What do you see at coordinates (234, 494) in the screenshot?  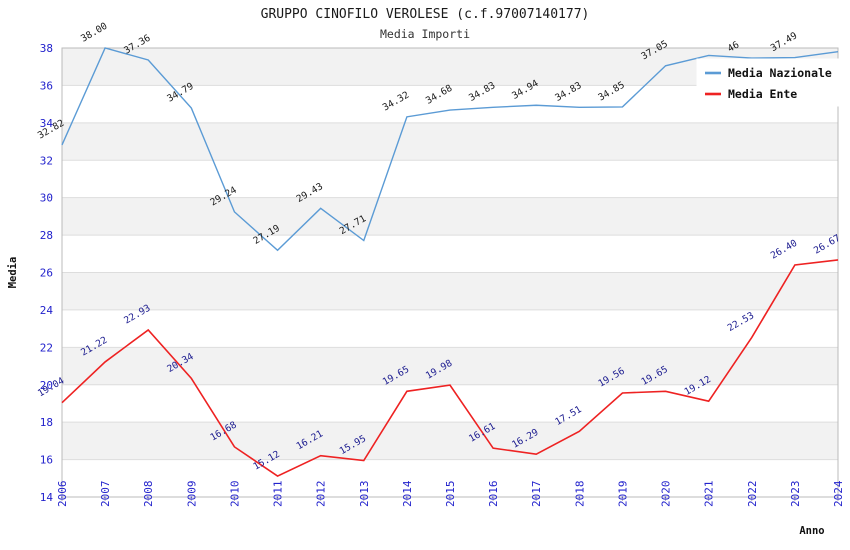 I see `x-tick-label: 2010` at bounding box center [234, 494].